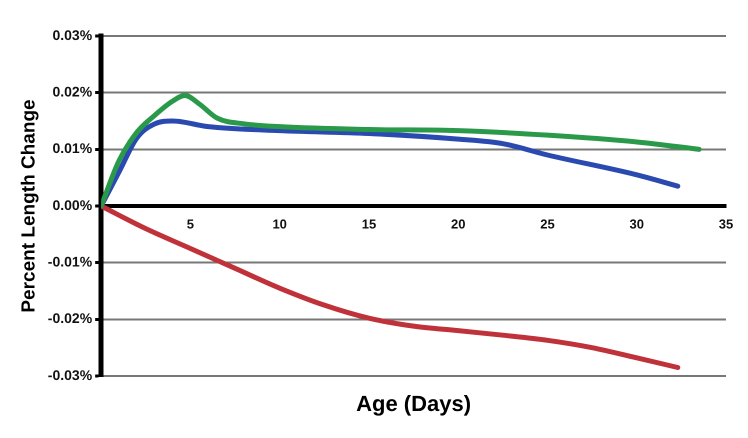 Image resolution: width=748 pixels, height=438 pixels. Describe the element at coordinates (72, 34) in the screenshot. I see `y-tick-label: 0.03%` at that location.